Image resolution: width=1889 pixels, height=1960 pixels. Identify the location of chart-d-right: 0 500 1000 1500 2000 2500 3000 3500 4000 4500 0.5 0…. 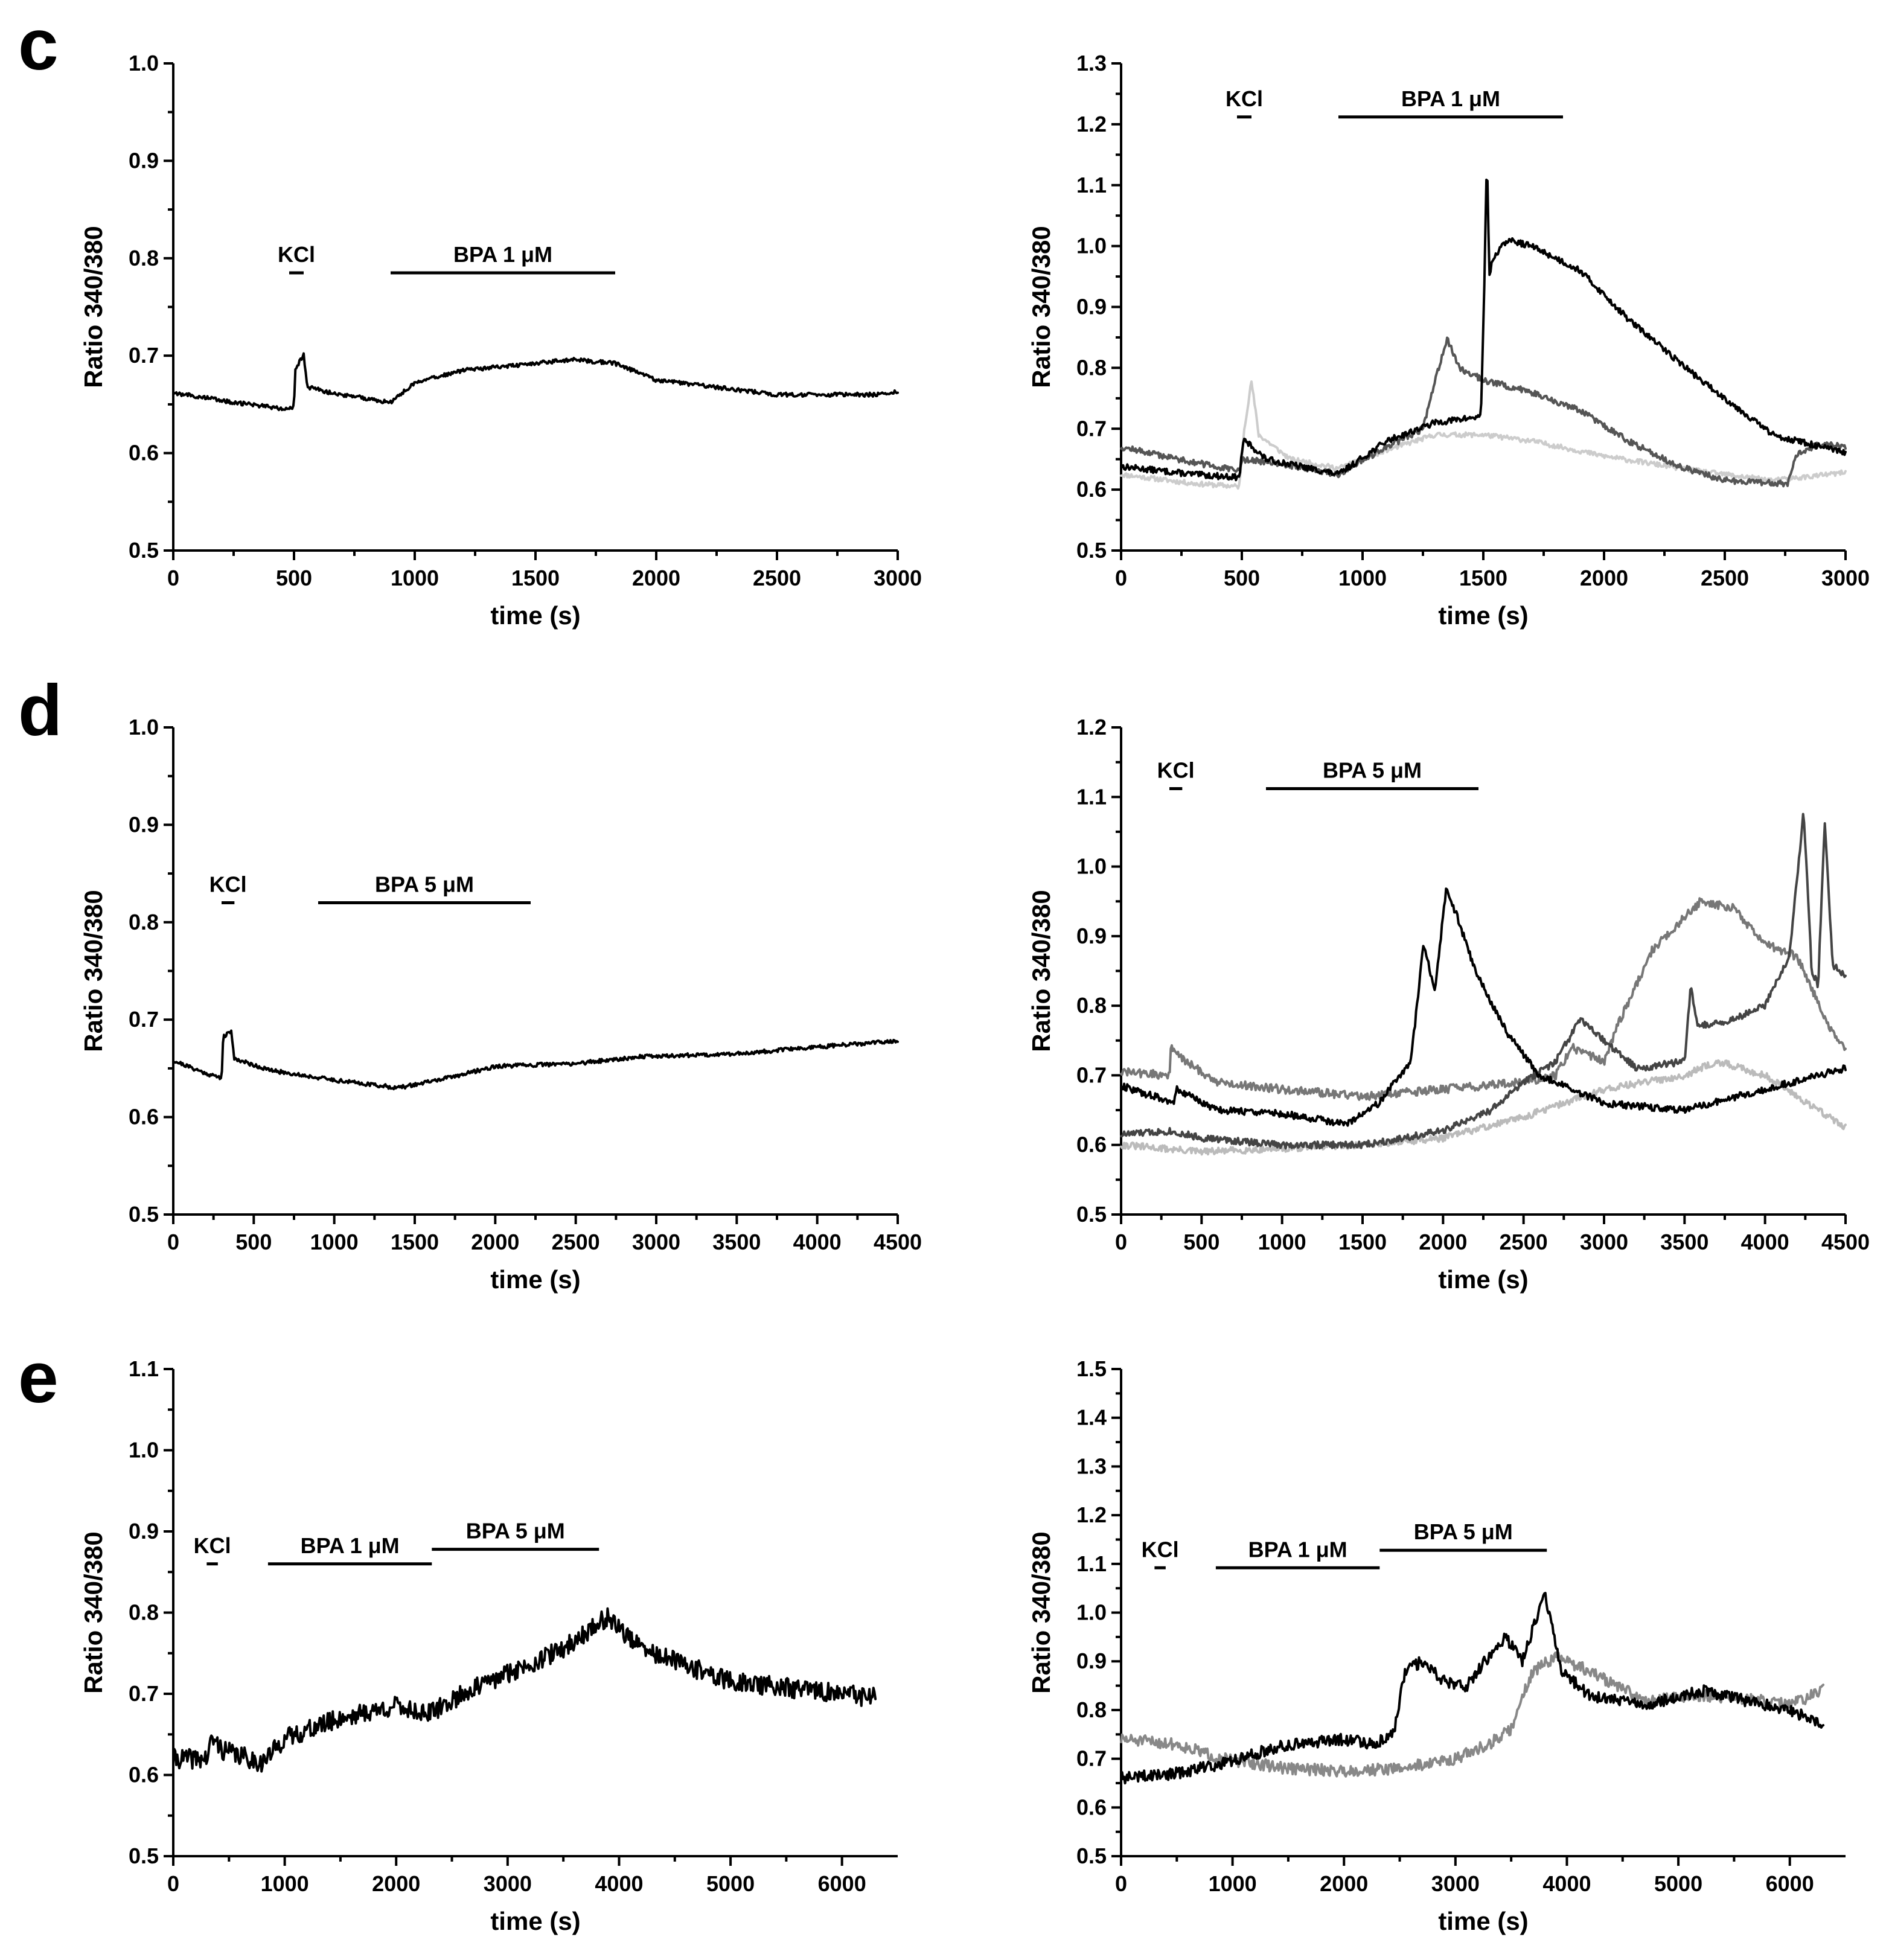
(1448, 1004).